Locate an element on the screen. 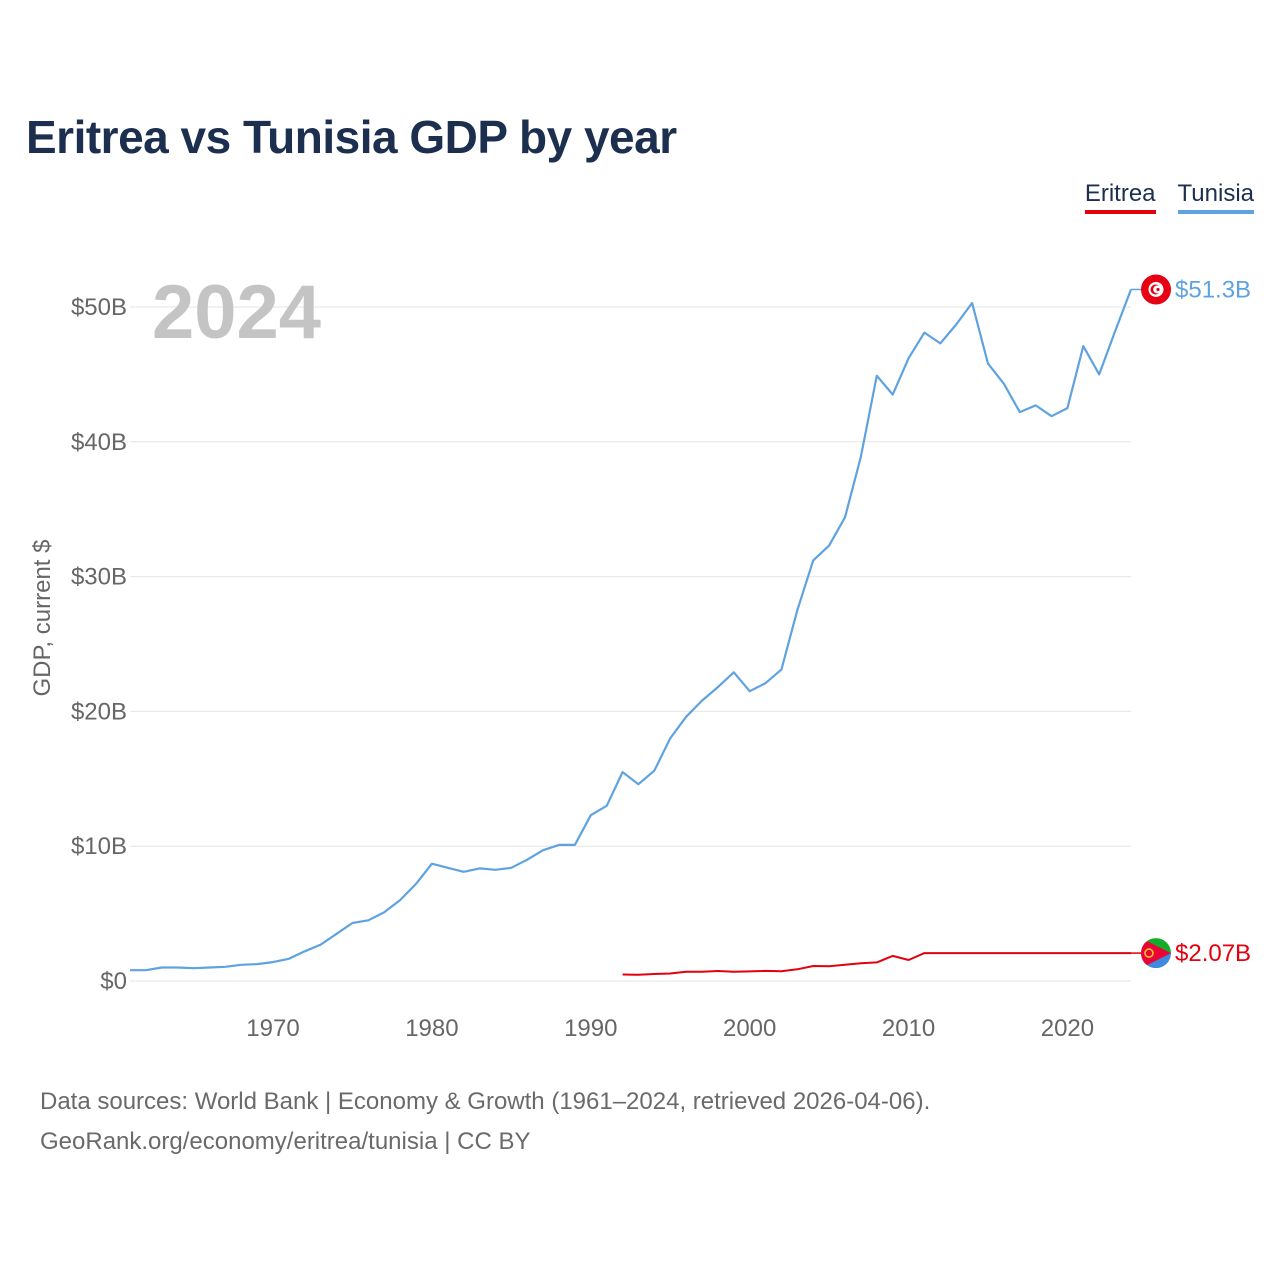 The height and width of the screenshot is (1280, 1280). flag-star-tunisia is located at coordinates (1158, 289).